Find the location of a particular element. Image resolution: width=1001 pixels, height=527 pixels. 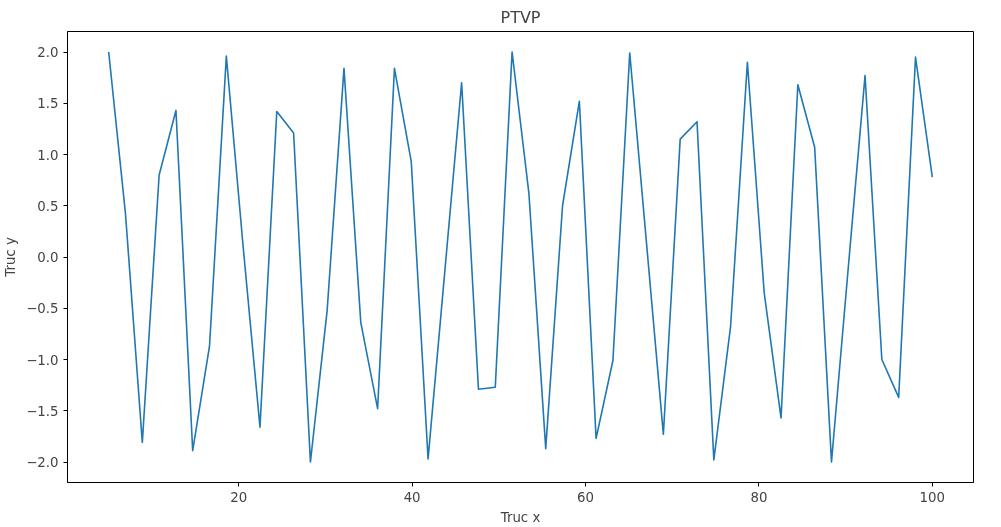

x-tick-label: 60 is located at coordinates (586, 497).